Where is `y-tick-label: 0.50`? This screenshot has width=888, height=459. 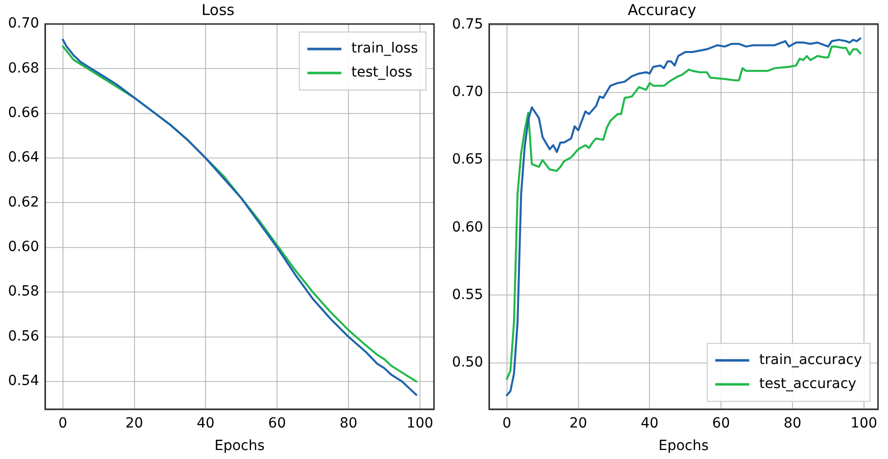
y-tick-label: 0.50 is located at coordinates (468, 362).